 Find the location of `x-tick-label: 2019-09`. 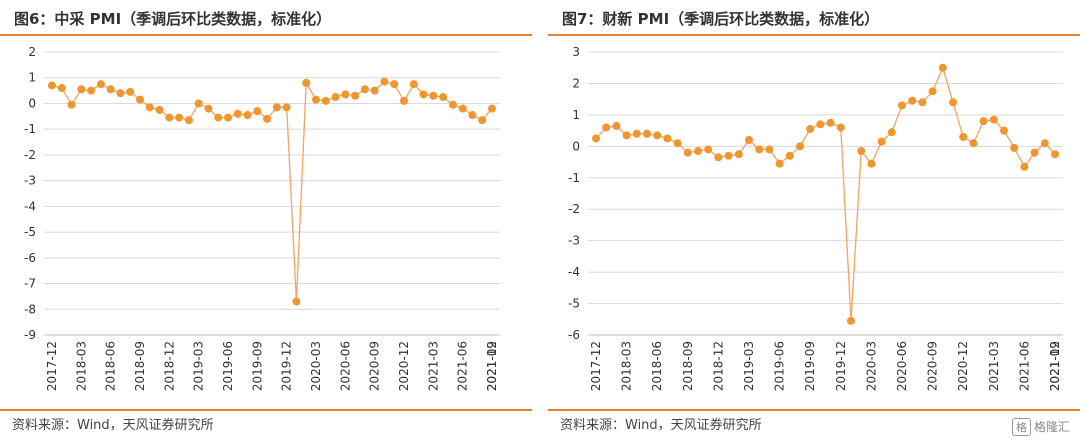

x-tick-label: 2019-09 is located at coordinates (257, 366).